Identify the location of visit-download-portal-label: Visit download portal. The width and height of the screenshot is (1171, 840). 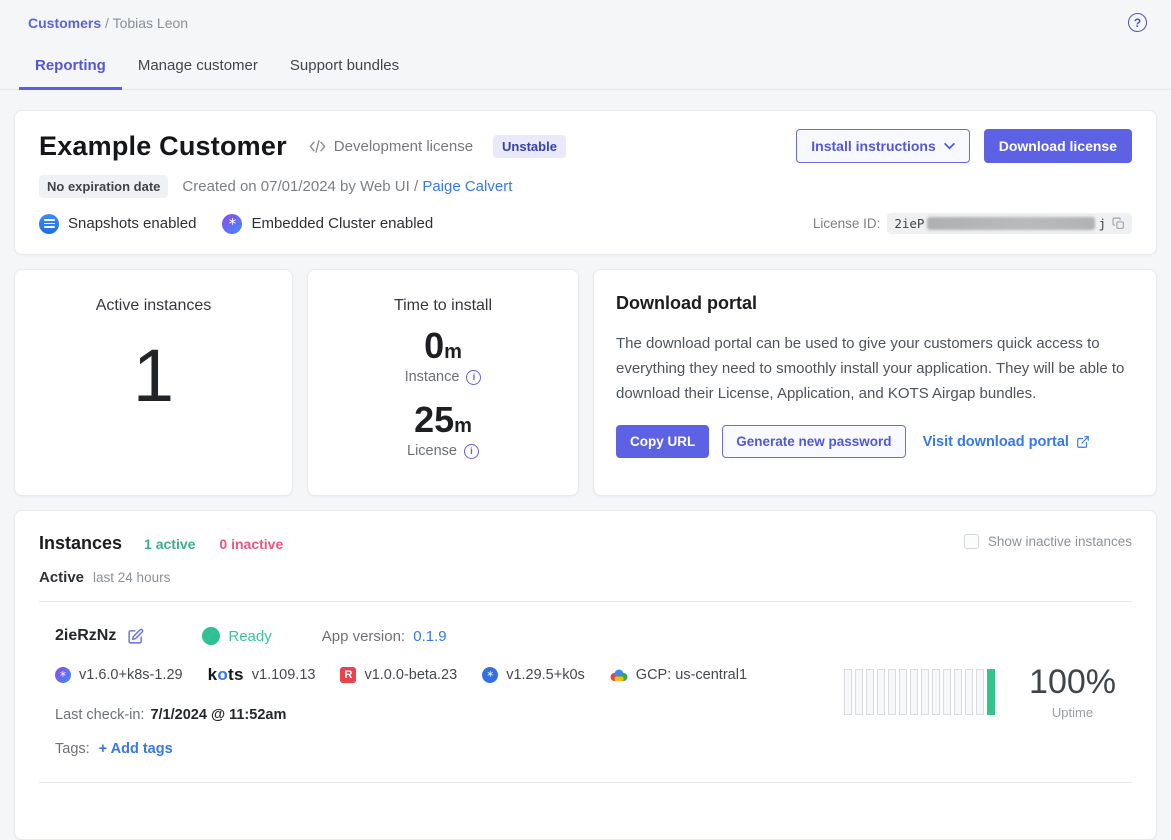
(995, 441).